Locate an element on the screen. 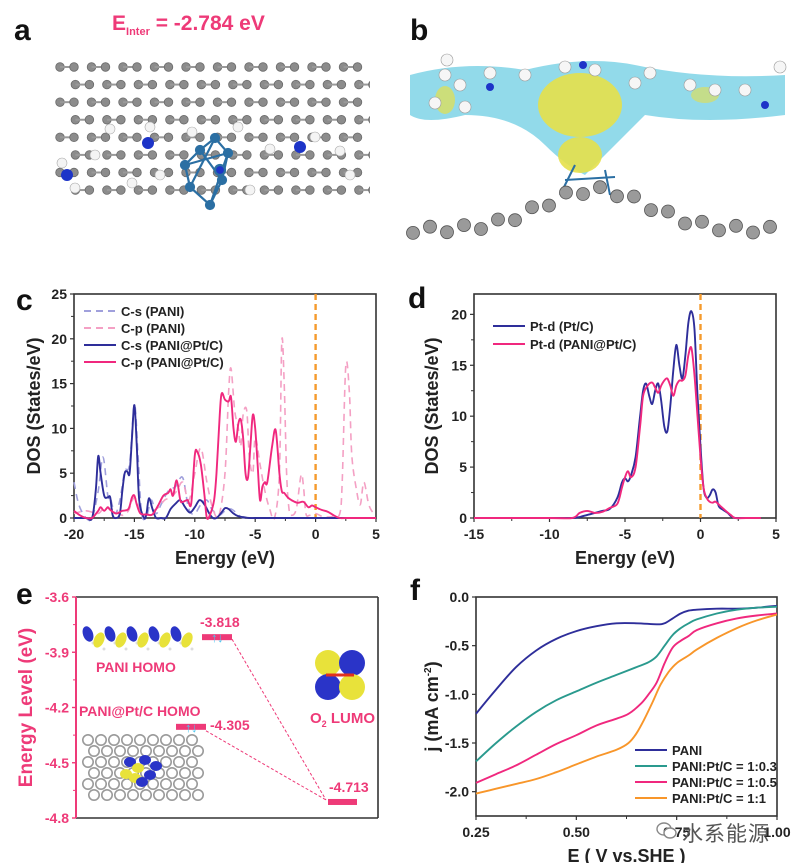  x-axis-label: E ( V vs.SHE ) is located at coordinates (626, 854).